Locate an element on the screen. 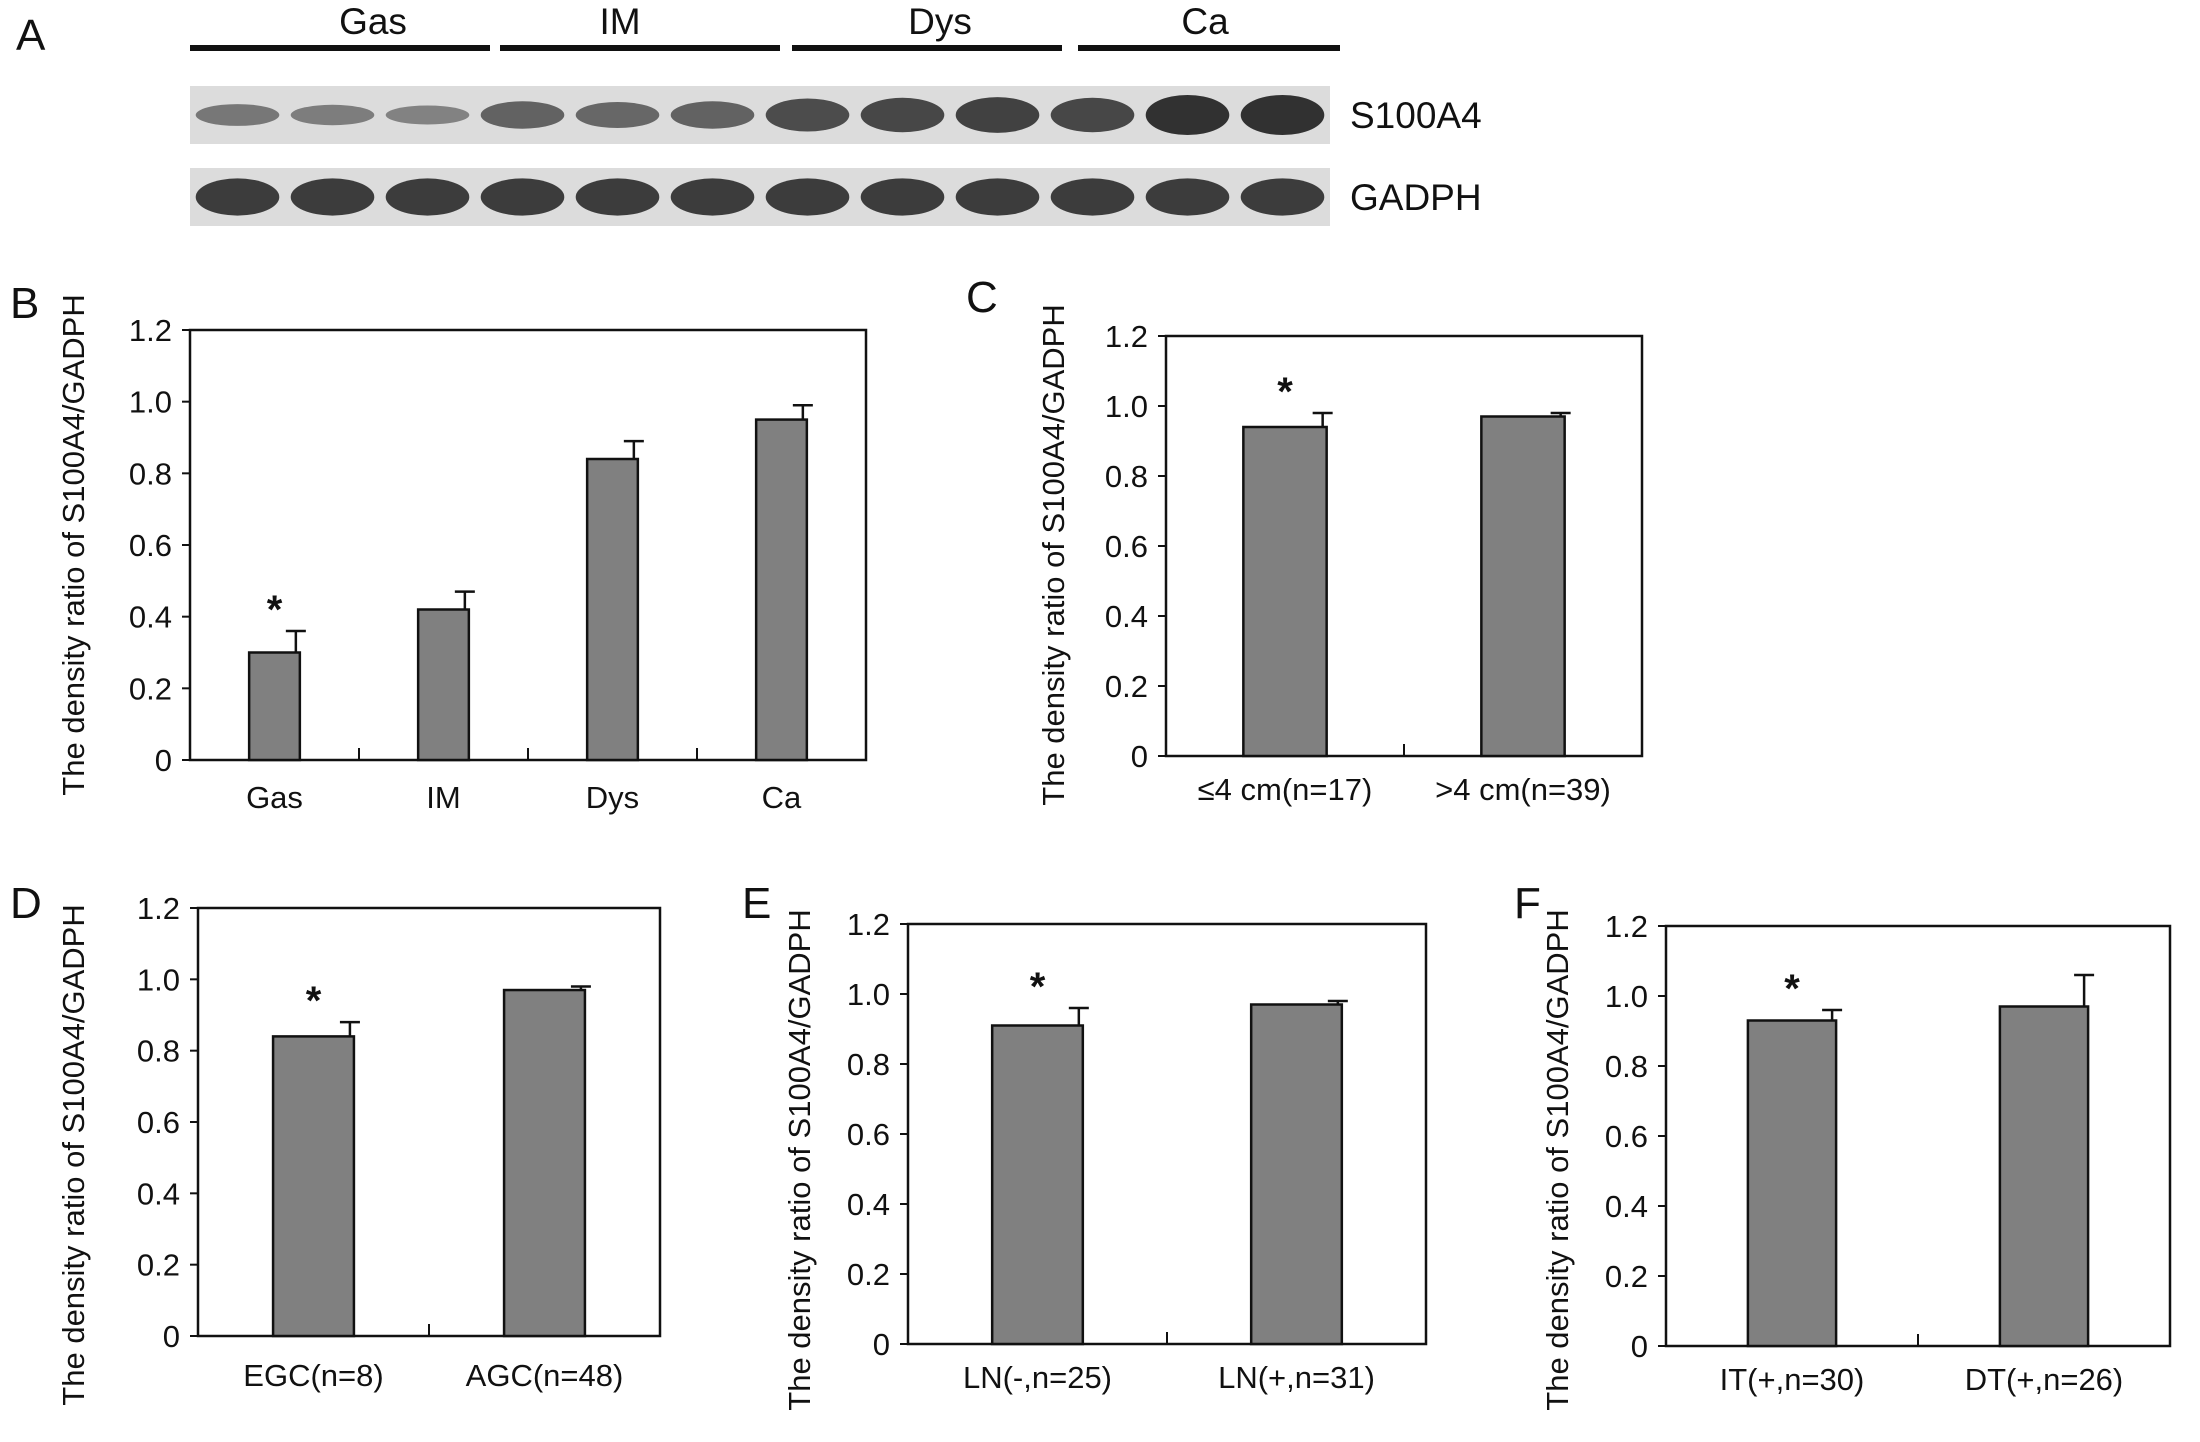  western-blot: Gas IM Dys Ca S100A4 GADPH is located at coordinates (836, 113).